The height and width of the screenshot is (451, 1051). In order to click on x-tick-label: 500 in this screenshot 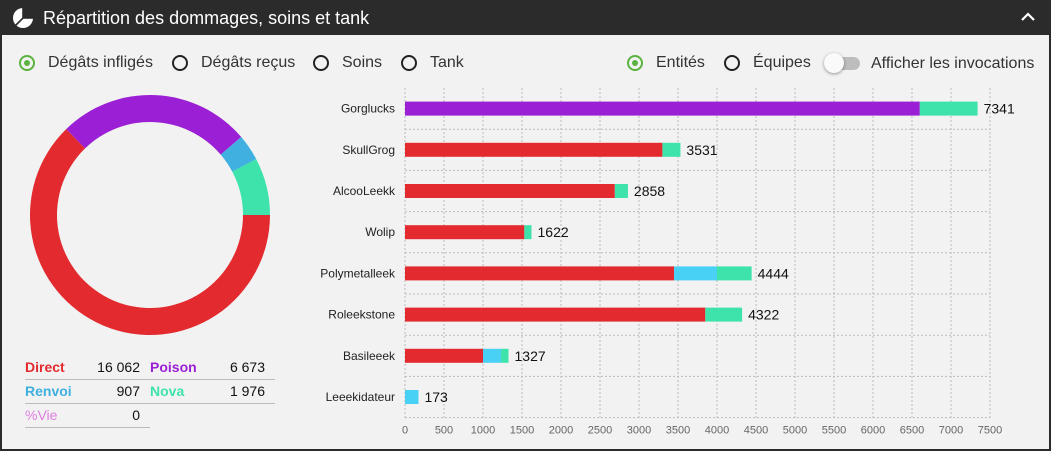, I will do `click(444, 431)`.